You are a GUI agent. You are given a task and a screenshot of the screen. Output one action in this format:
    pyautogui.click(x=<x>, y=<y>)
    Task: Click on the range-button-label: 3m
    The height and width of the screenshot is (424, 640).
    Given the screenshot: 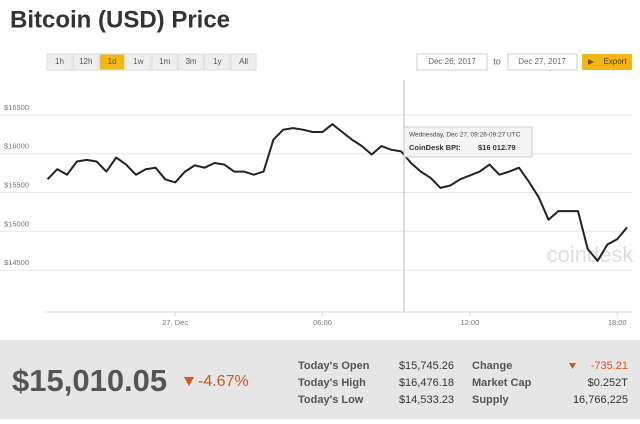 What is the action you would take?
    pyautogui.click(x=190, y=61)
    